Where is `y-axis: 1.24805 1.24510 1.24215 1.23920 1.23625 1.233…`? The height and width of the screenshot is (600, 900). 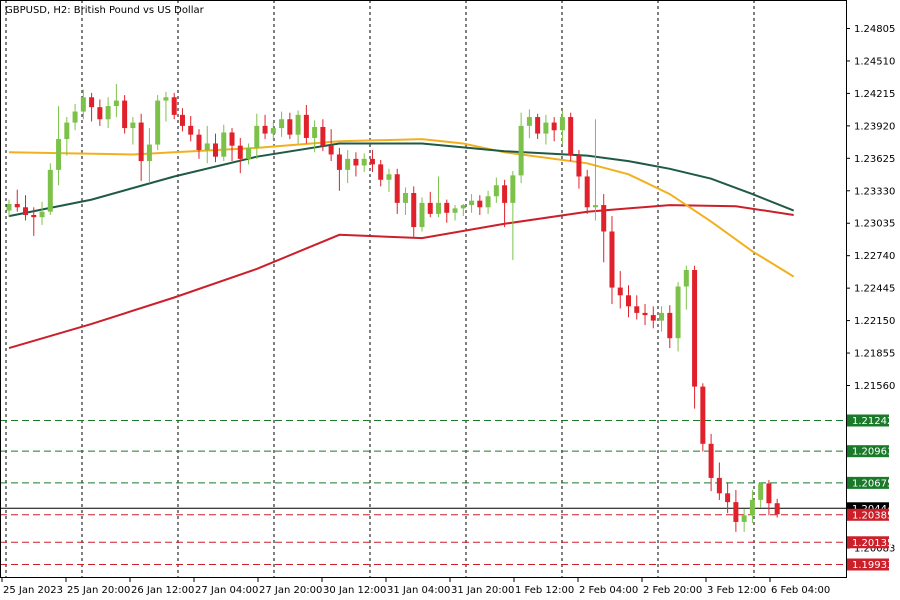 y-axis: 1.24805 1.24510 1.24215 1.23920 1.23625 1.233… is located at coordinates (870, 289).